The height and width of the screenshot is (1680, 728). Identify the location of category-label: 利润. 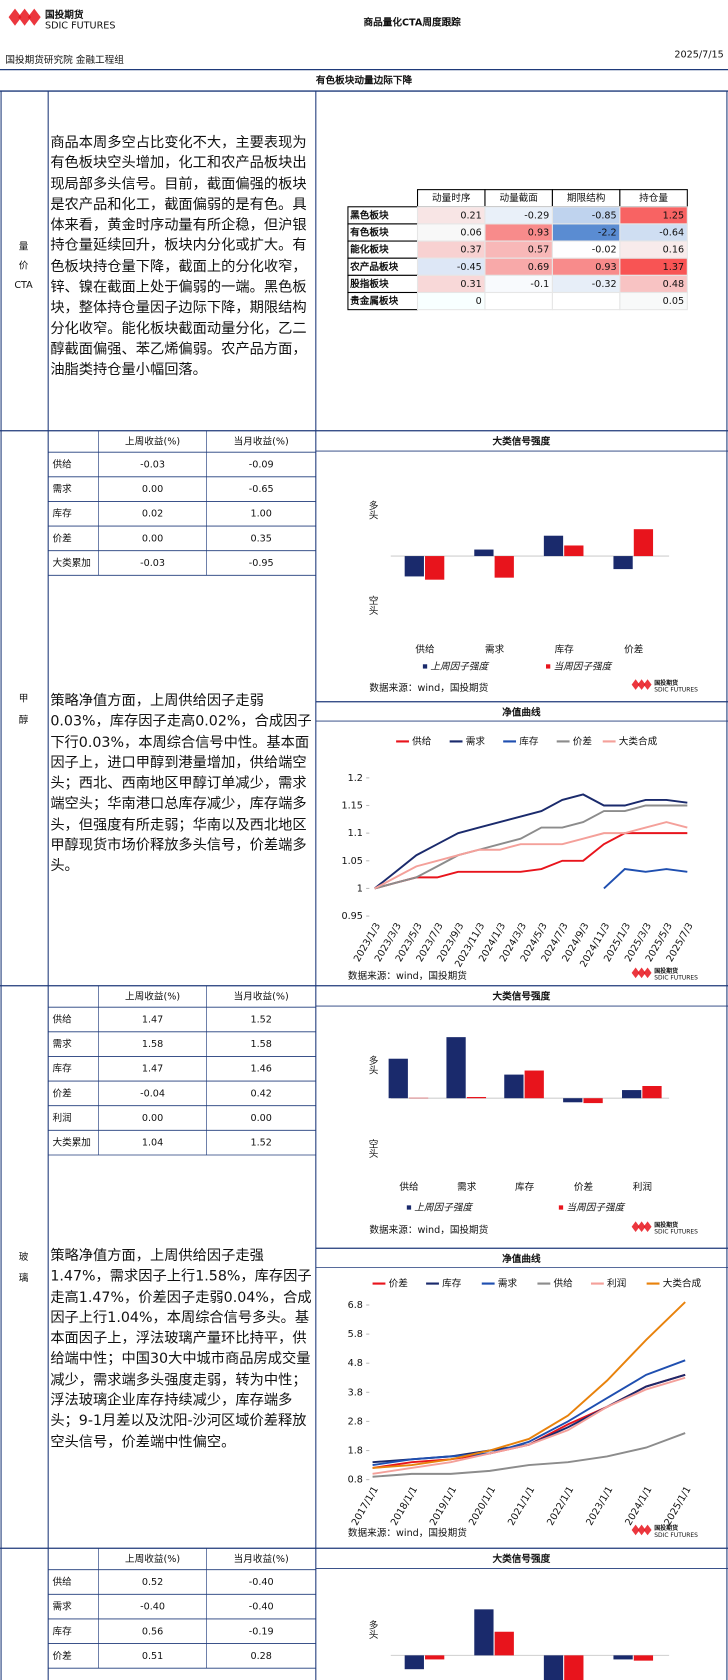
(642, 1187).